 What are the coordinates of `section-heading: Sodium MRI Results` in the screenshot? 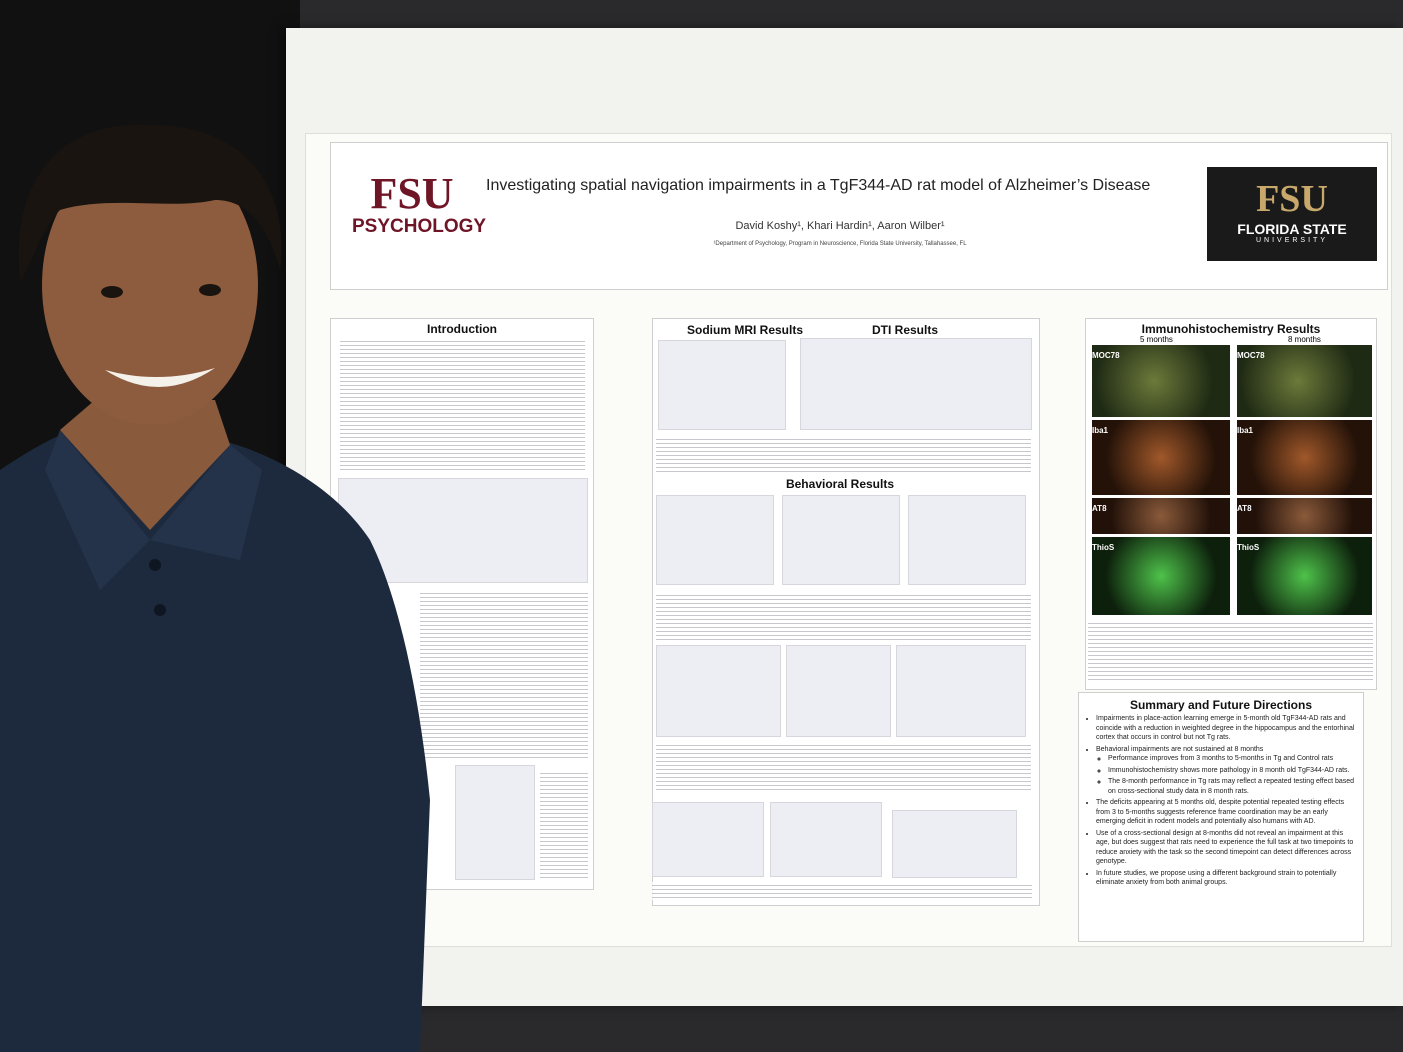 It's located at (744, 330).